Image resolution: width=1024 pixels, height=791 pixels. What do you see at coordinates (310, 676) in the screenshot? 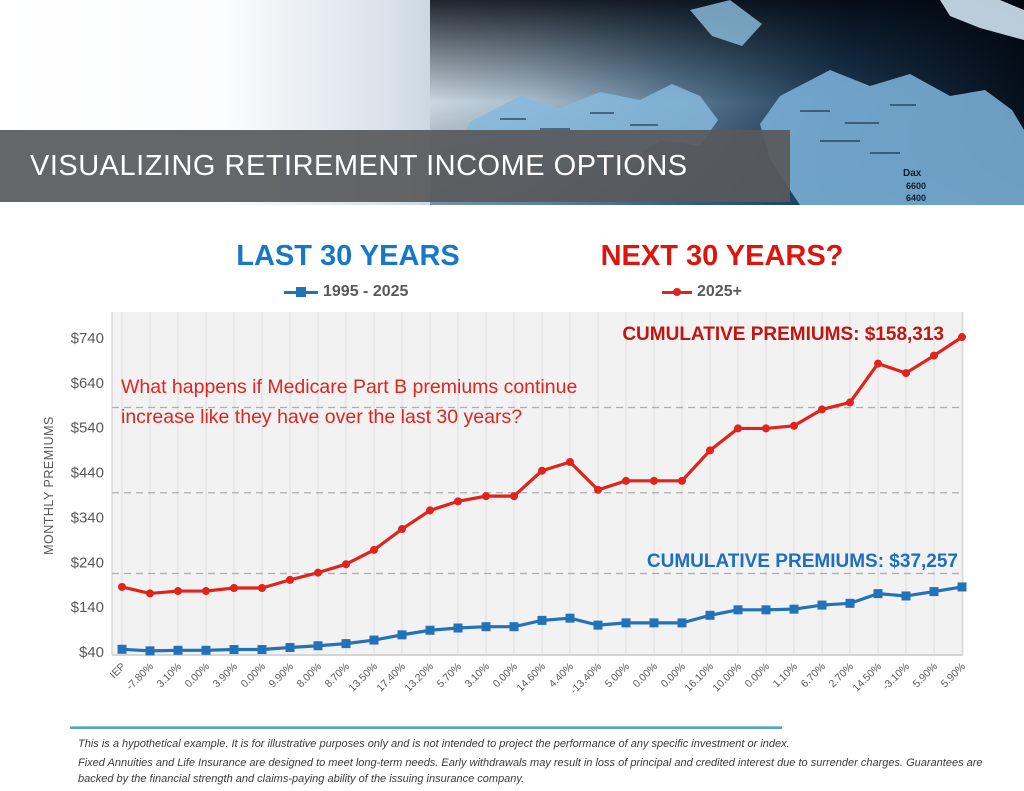
I see `x-tick-label: 8.00%` at bounding box center [310, 676].